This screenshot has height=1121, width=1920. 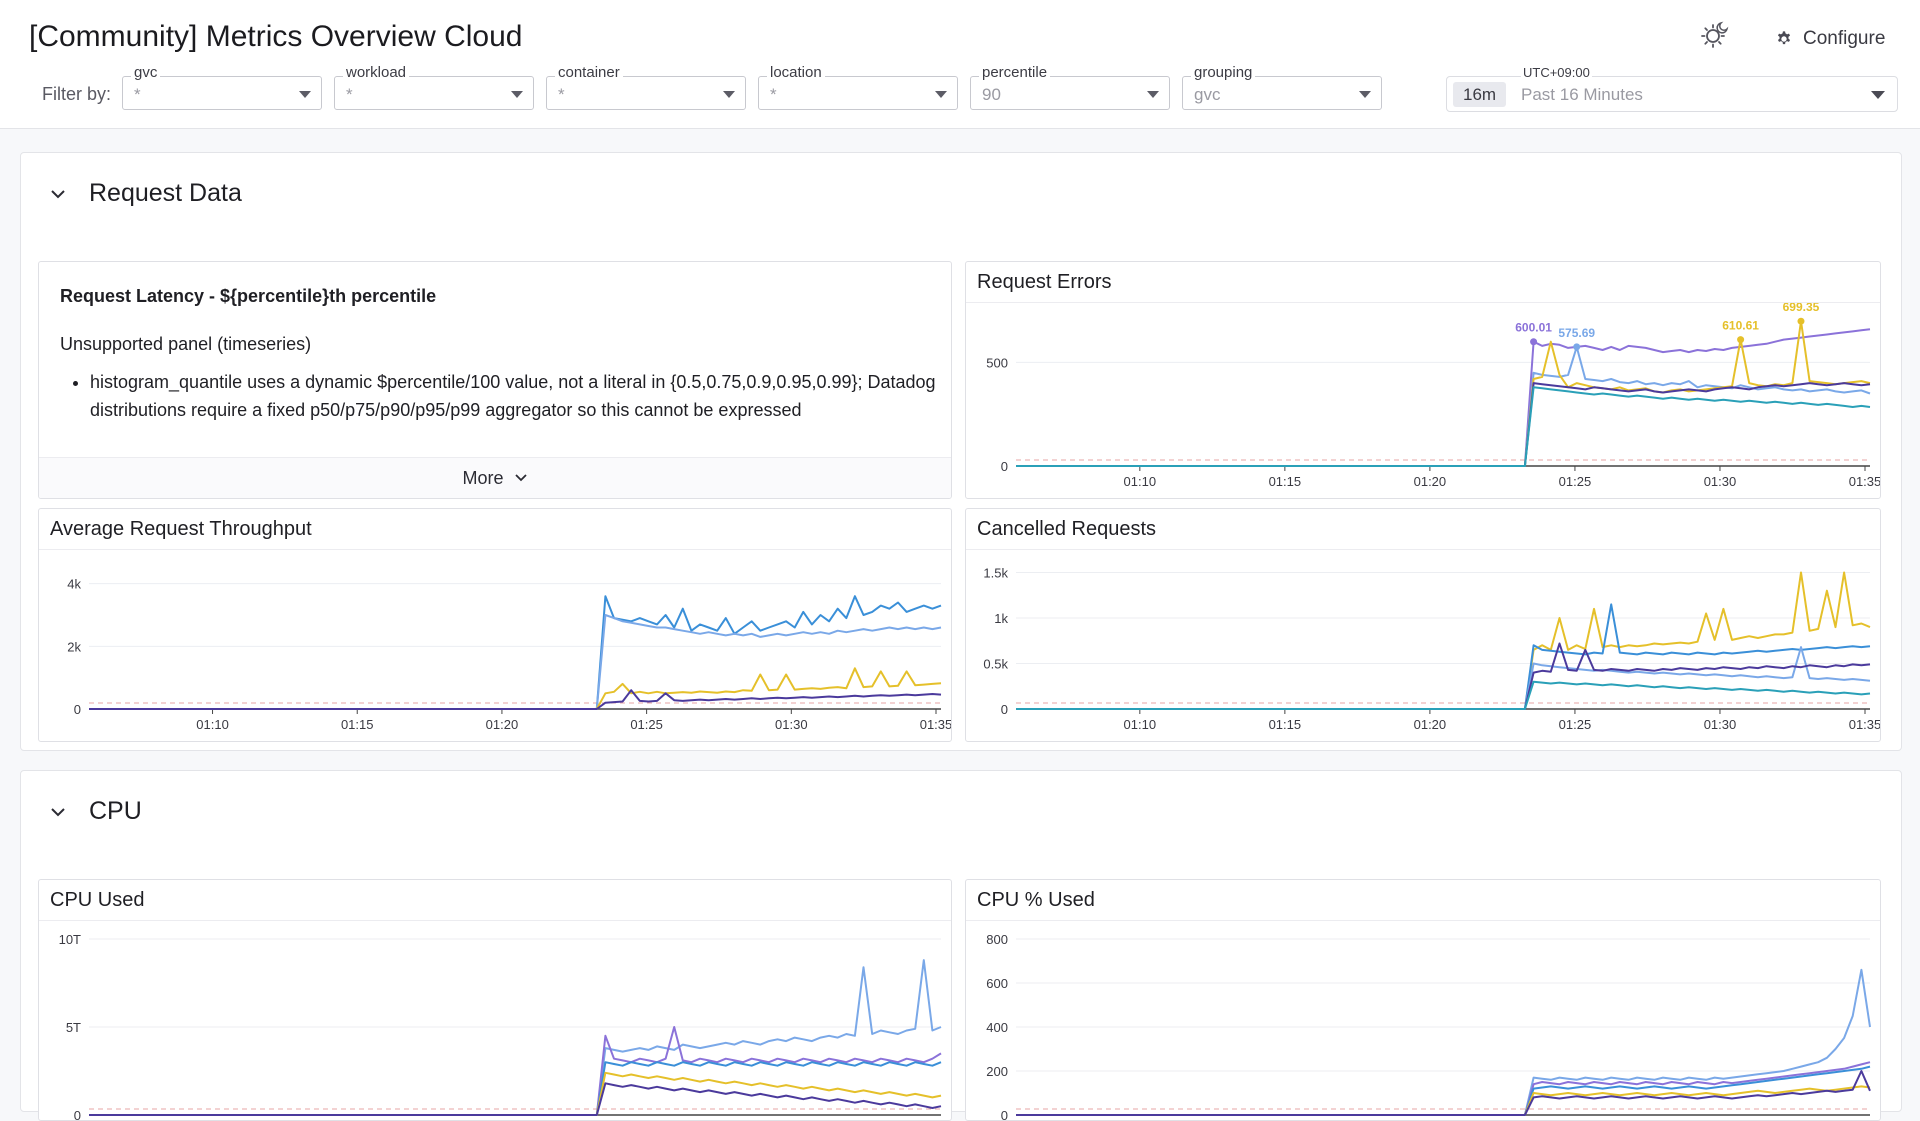 What do you see at coordinates (1480, 94) in the screenshot?
I see `time-range-badge: 16m` at bounding box center [1480, 94].